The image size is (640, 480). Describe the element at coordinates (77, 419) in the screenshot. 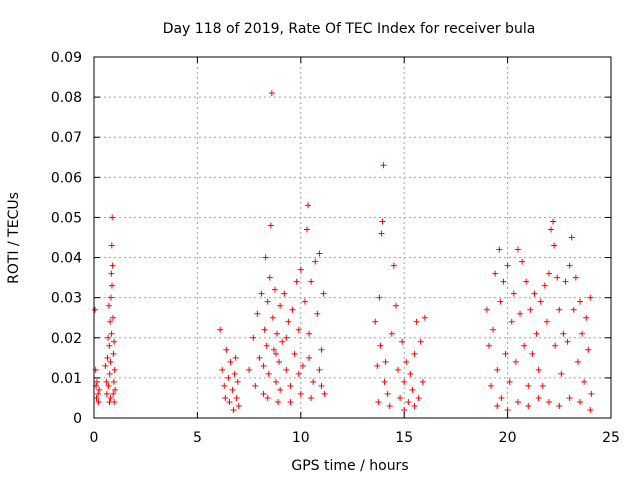

I see `y-tick-label: 0` at that location.